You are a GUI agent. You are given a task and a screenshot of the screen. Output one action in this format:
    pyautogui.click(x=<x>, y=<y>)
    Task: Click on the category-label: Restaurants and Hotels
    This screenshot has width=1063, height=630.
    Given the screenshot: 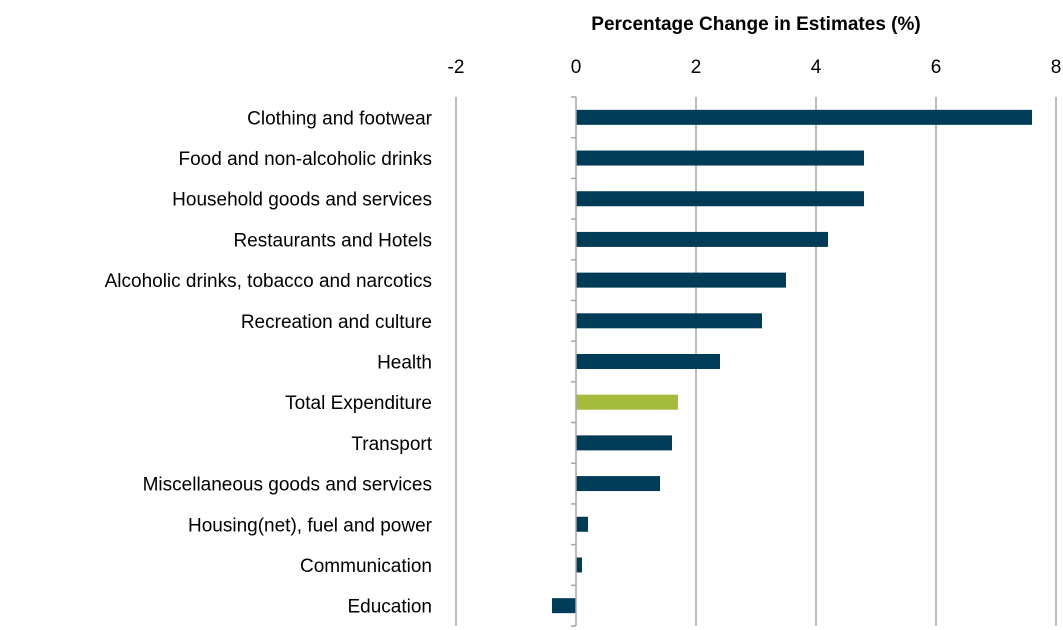 What is the action you would take?
    pyautogui.click(x=332, y=240)
    